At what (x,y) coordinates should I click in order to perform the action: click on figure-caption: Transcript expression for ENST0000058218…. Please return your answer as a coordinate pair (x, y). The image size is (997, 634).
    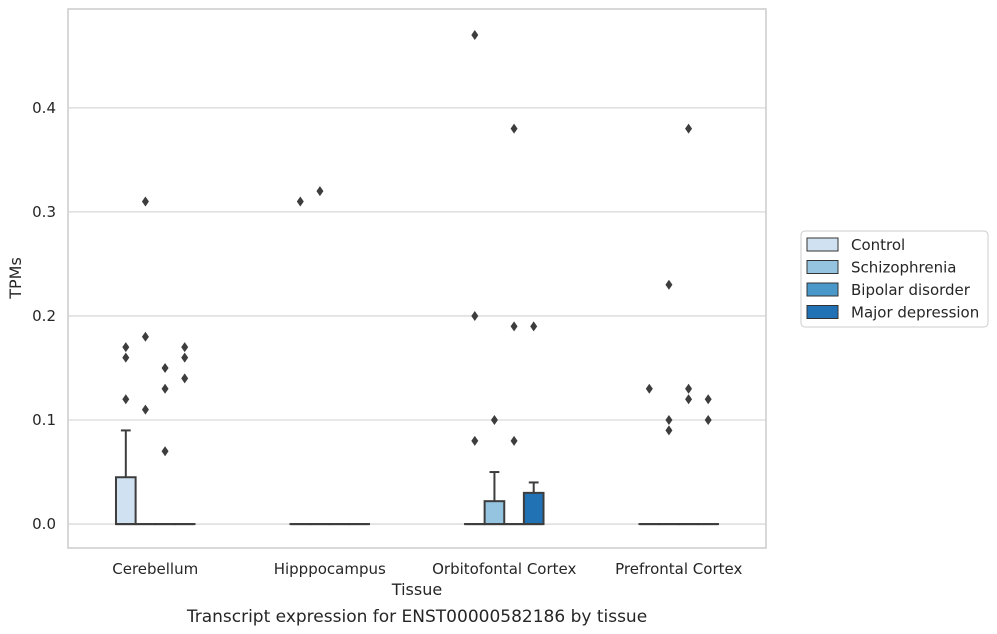
    Looking at the image, I should click on (416, 617).